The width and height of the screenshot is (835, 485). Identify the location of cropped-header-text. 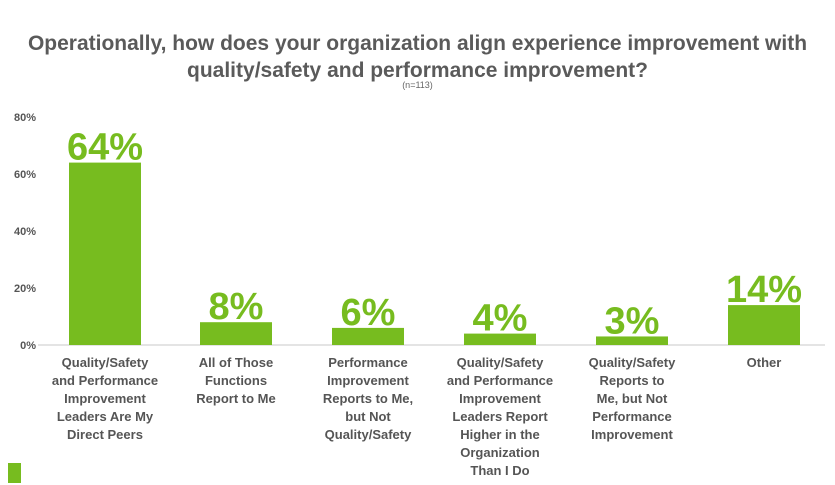
(417, 4).